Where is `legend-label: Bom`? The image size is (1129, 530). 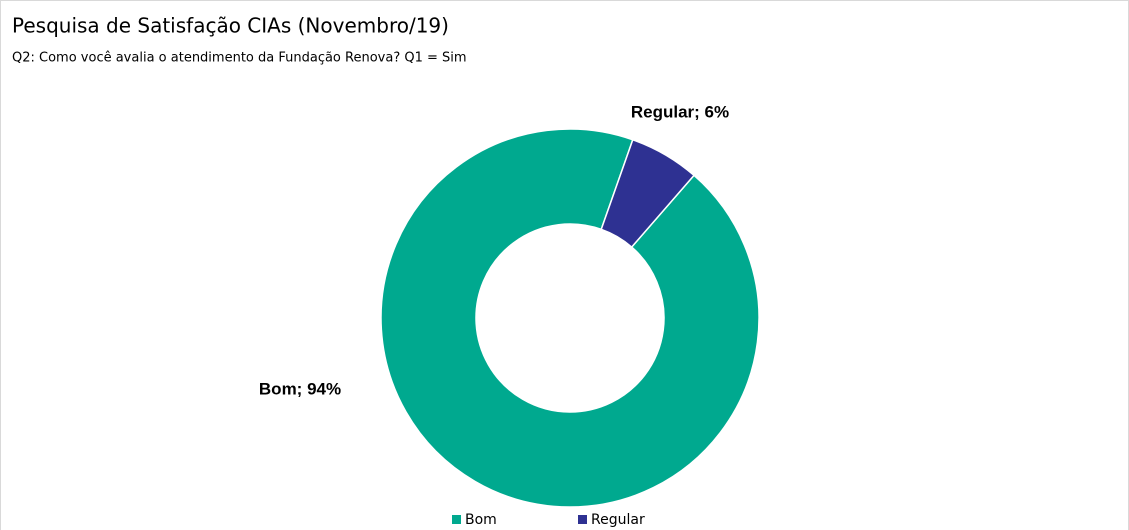
legend-label: Bom is located at coordinates (481, 520).